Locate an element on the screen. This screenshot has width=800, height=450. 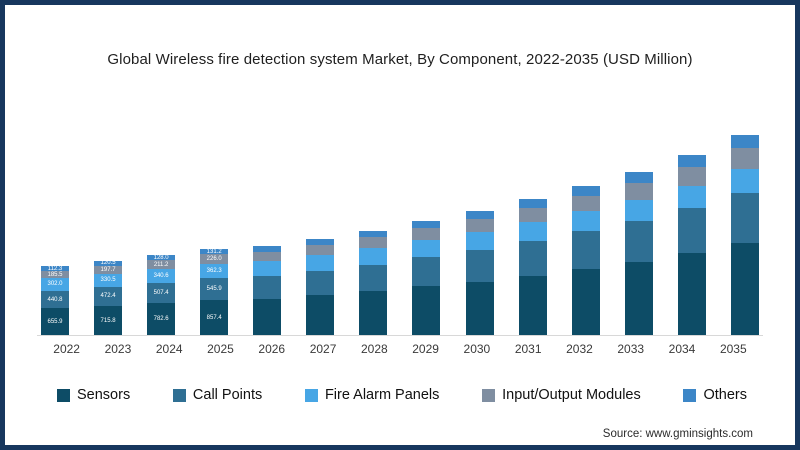
segment-value-label: 302.0 is located at coordinates (55, 284).